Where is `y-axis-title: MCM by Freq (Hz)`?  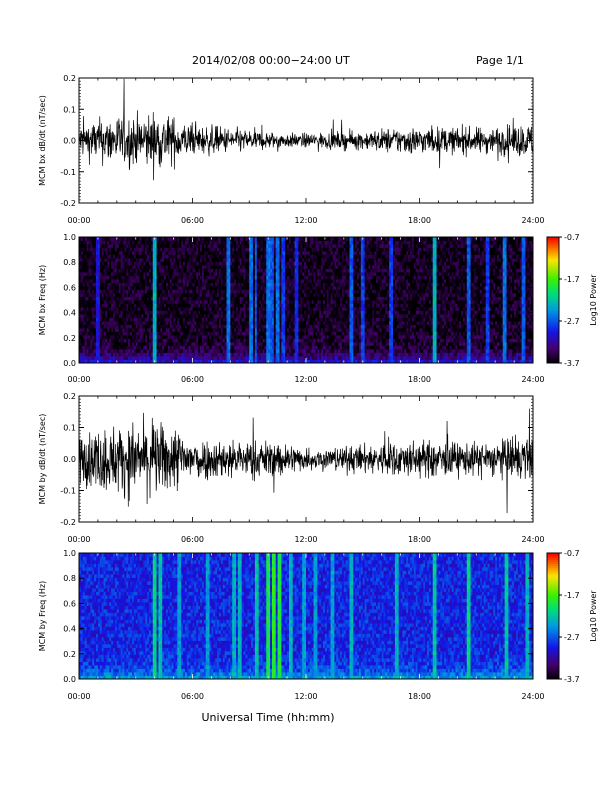 y-axis-title: MCM by Freq (Hz) is located at coordinates (42, 616).